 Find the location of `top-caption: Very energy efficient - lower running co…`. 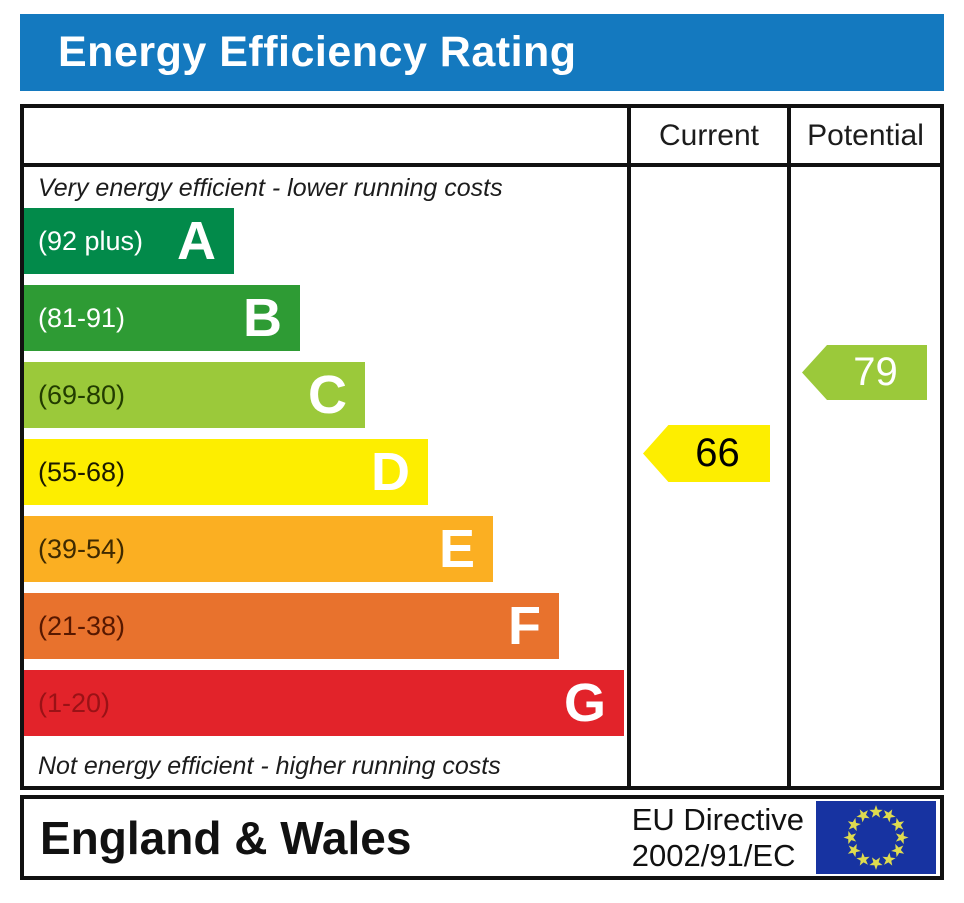

top-caption: Very energy efficient - lower running co… is located at coordinates (270, 188).